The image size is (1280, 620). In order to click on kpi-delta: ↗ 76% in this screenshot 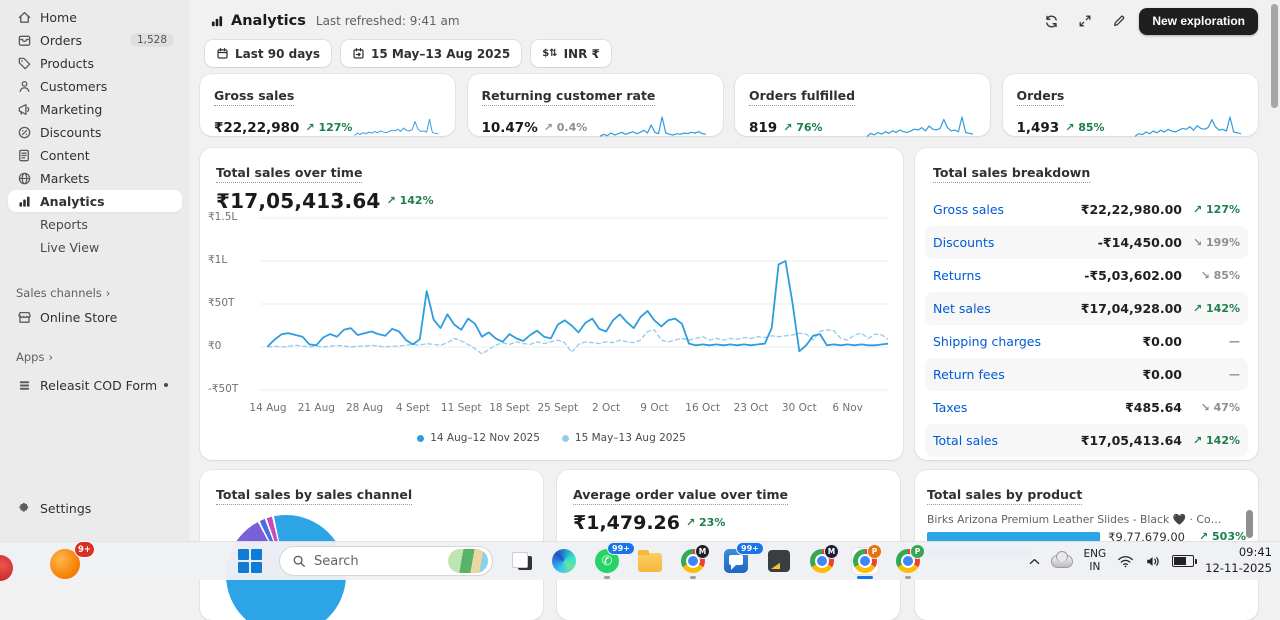, I will do `click(803, 128)`.